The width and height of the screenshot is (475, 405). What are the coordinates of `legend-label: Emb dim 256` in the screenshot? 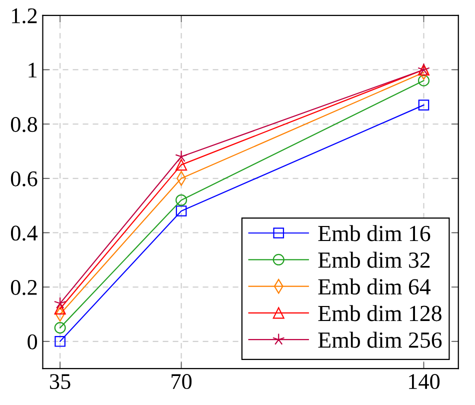 It's located at (380, 340).